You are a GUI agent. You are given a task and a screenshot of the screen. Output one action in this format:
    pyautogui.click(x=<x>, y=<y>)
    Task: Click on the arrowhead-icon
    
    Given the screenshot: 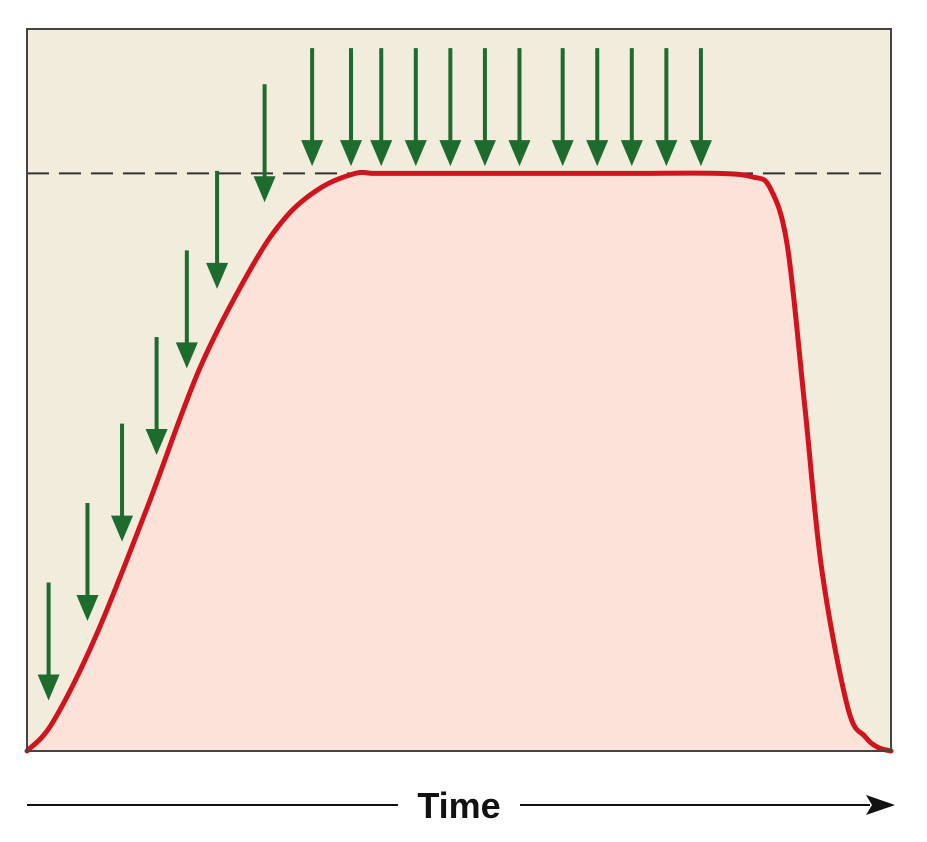 What is the action you would take?
    pyautogui.click(x=880, y=805)
    